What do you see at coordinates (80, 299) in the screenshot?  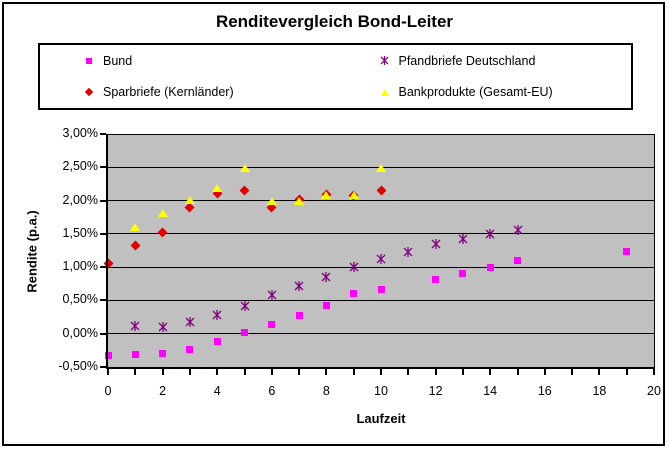 I see `y-tick-label: 0,50%` at bounding box center [80, 299].